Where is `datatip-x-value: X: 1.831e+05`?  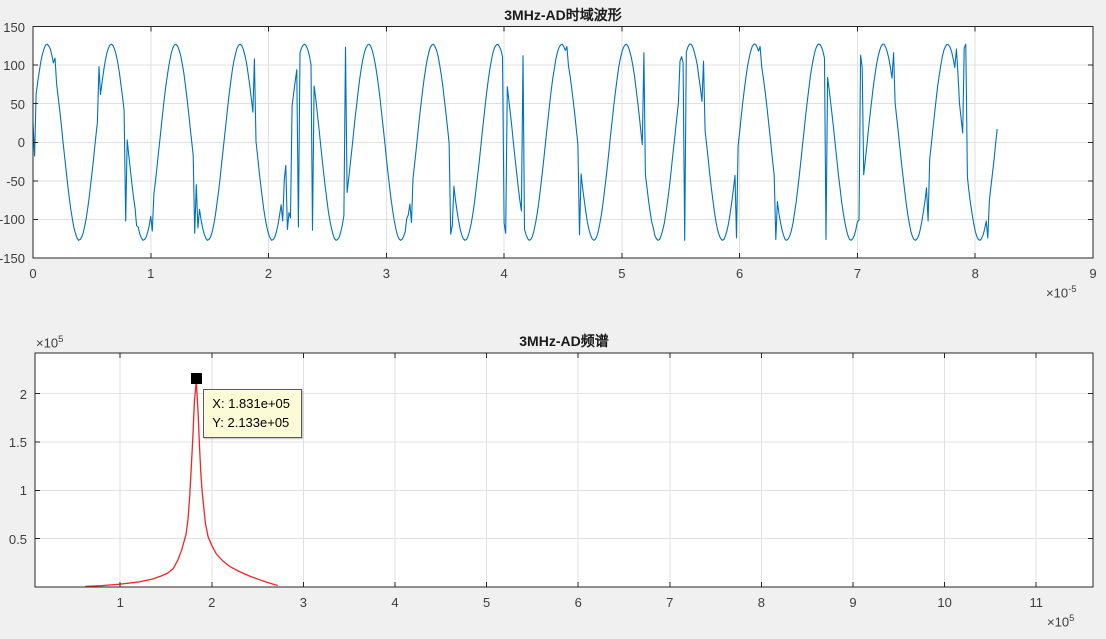
datatip-x-value: X: 1.831e+05 is located at coordinates (251, 403).